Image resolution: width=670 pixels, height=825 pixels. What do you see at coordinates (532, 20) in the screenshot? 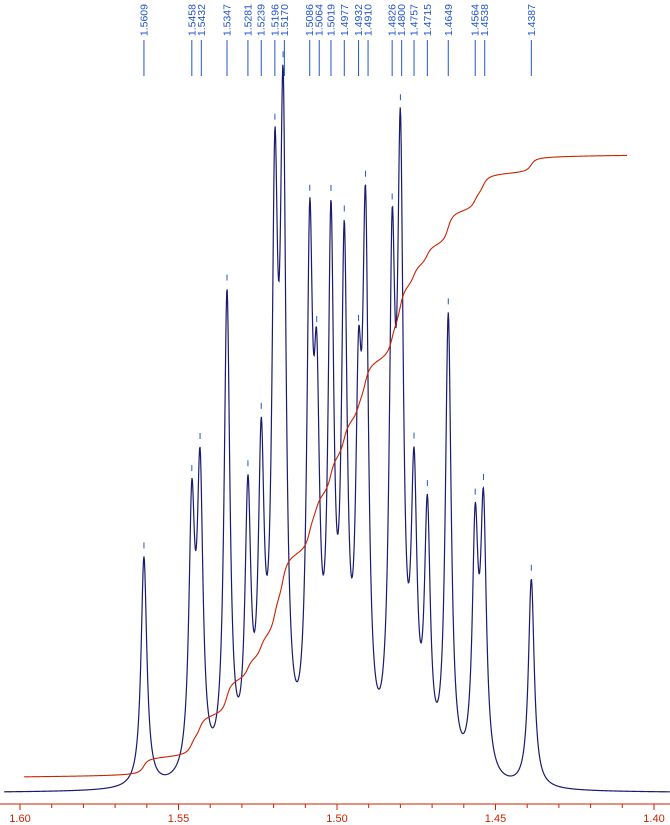
I see `peak-label: 1.4387` at bounding box center [532, 20].